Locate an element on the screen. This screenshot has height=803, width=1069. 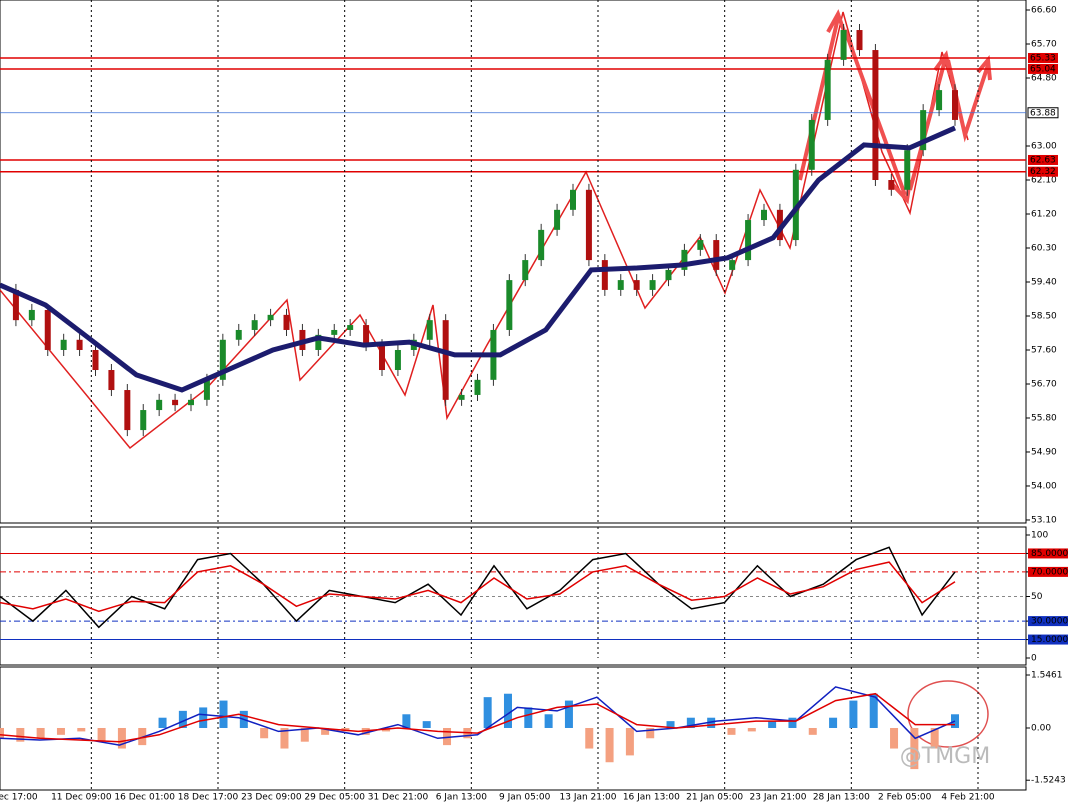
x-tick-label: 21 Jan 05:00 is located at coordinates (714, 798).